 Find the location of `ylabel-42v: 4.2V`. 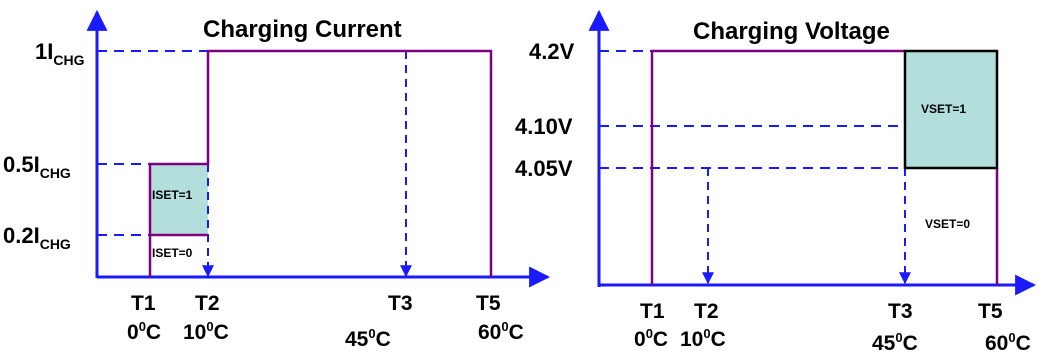

ylabel-42v: 4.2V is located at coordinates (552, 51).